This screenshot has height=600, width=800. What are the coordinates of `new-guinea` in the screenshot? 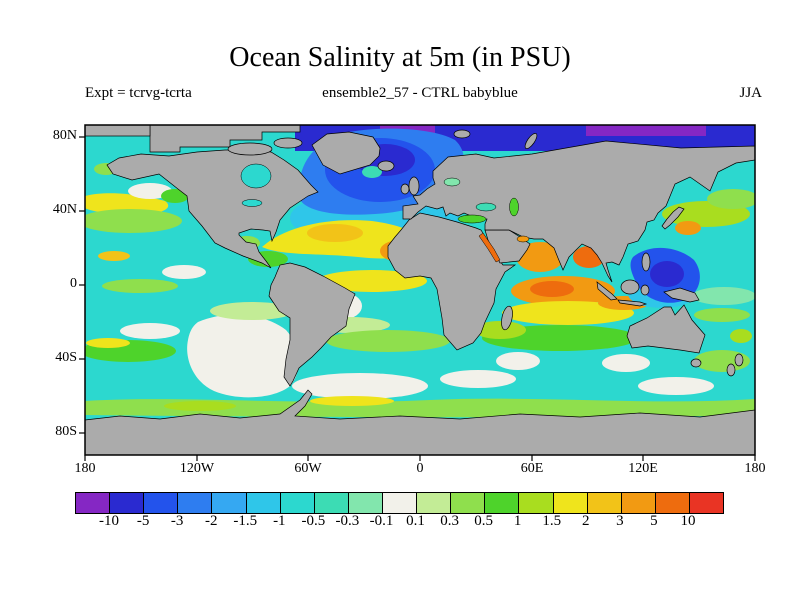 It's located at (681, 295).